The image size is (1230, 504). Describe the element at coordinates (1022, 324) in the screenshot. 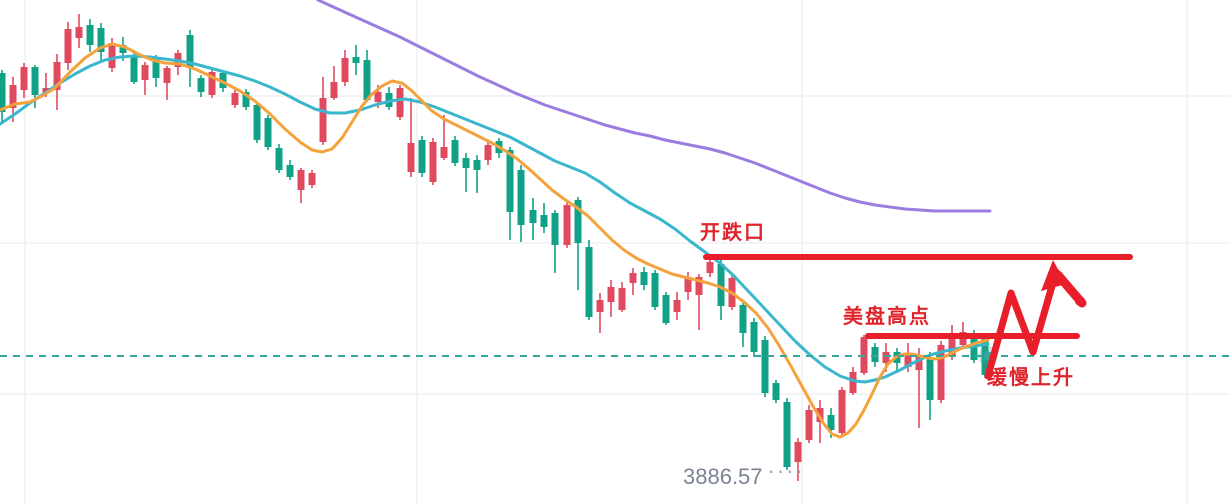

I see `zigzag-arrow-line` at that location.